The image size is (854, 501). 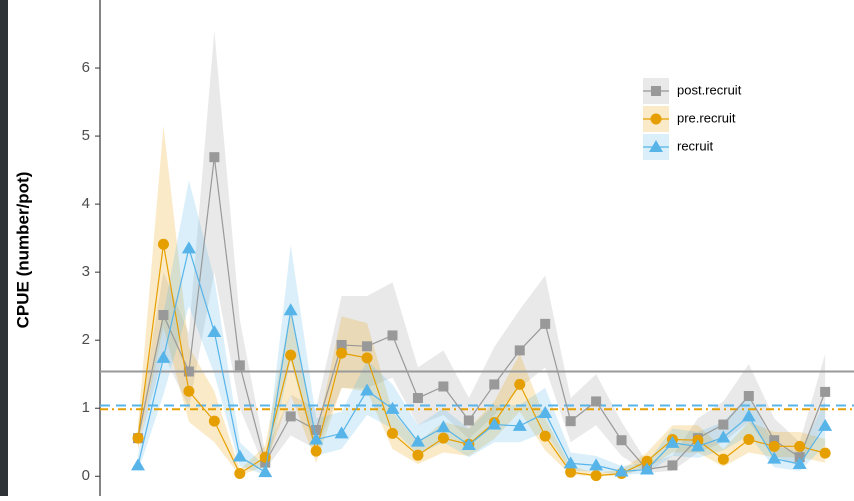 I want to click on y-tick-label: 4, so click(x=86, y=203).